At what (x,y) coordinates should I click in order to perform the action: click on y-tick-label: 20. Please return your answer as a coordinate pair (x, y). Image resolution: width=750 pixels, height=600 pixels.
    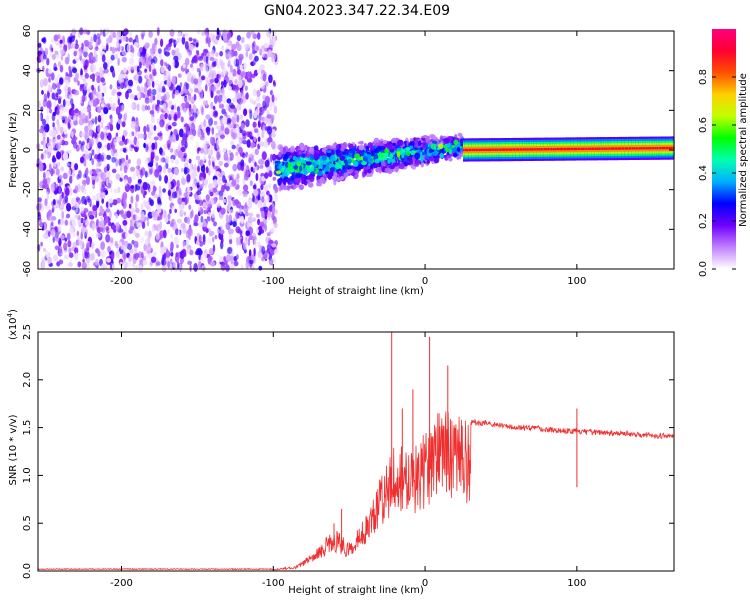
    Looking at the image, I should click on (27, 110).